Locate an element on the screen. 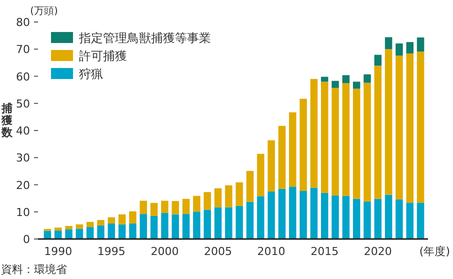 Image resolution: width=453 pixels, height=279 pixels. x-tick-label: 2000 is located at coordinates (164, 251).